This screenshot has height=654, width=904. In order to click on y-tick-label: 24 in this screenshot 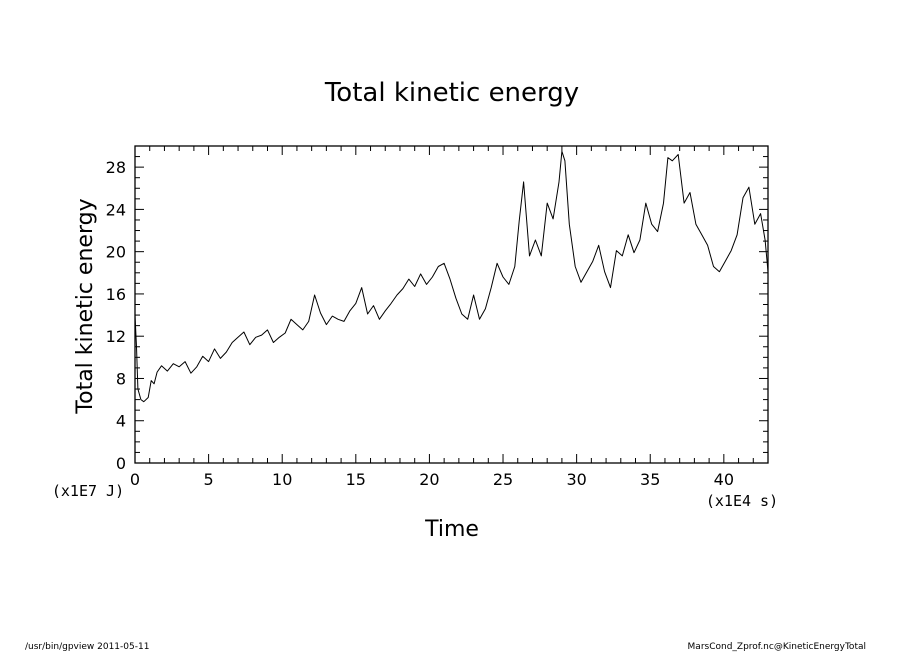, I will do `click(116, 209)`.